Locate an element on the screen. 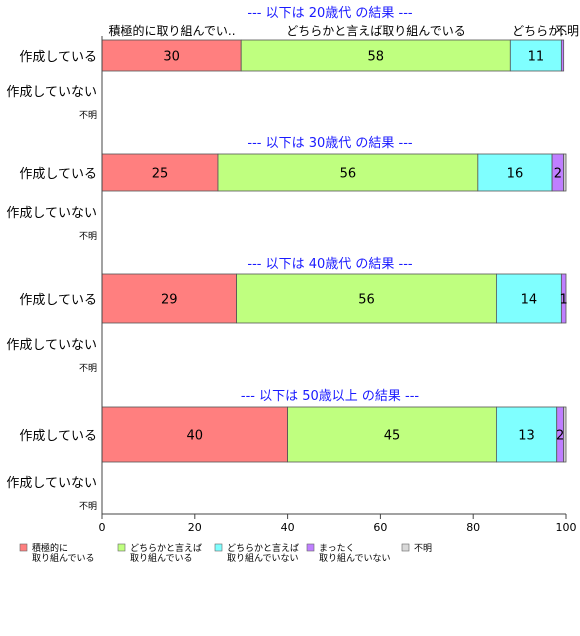  data-label: 1 is located at coordinates (564, 300).